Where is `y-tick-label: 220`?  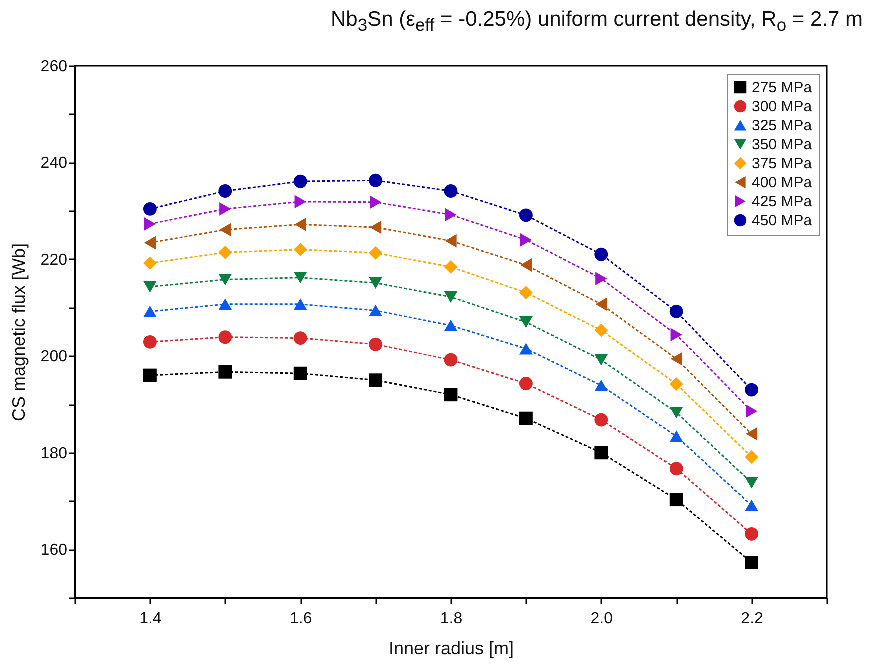 y-tick-label: 220 is located at coordinates (54, 260).